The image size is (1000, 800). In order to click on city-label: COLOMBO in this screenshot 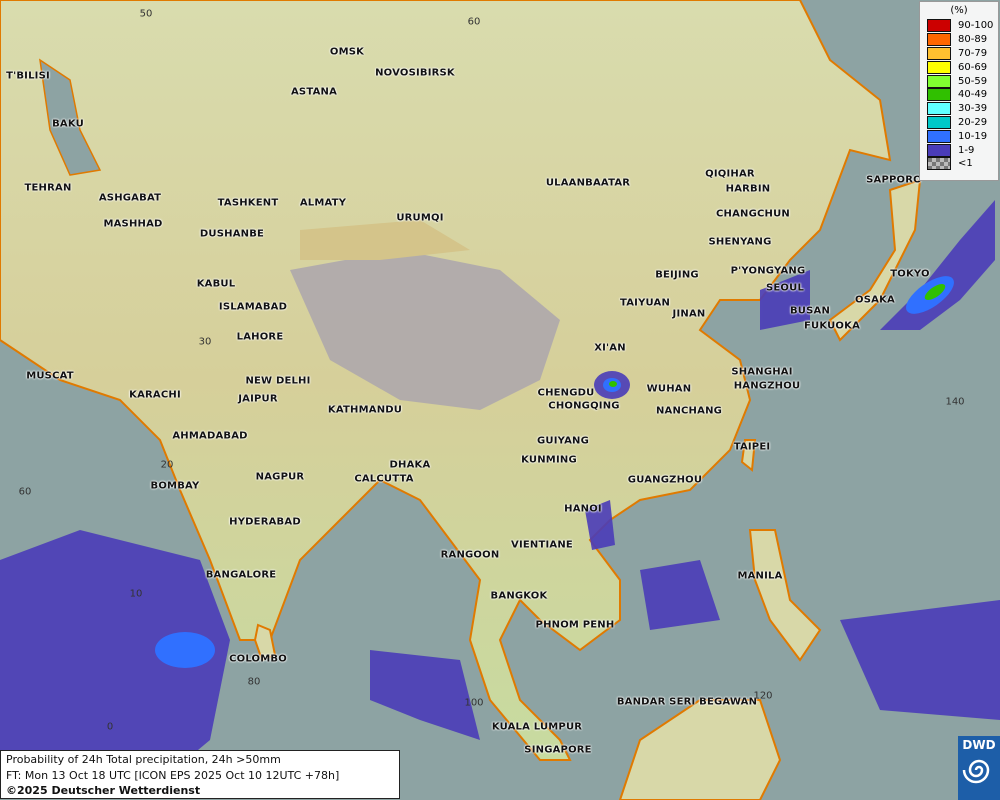, I will do `click(258, 659)`.